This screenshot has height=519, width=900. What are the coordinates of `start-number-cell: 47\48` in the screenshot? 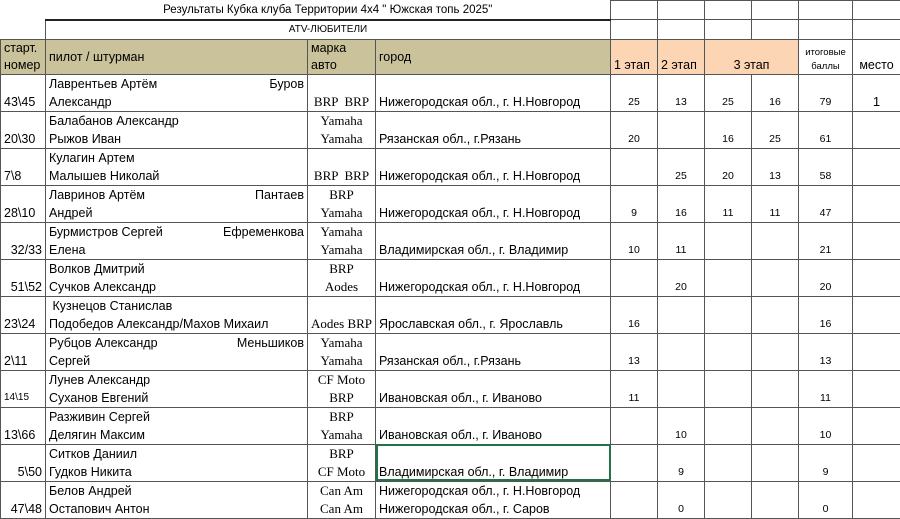 It's located at (23, 499).